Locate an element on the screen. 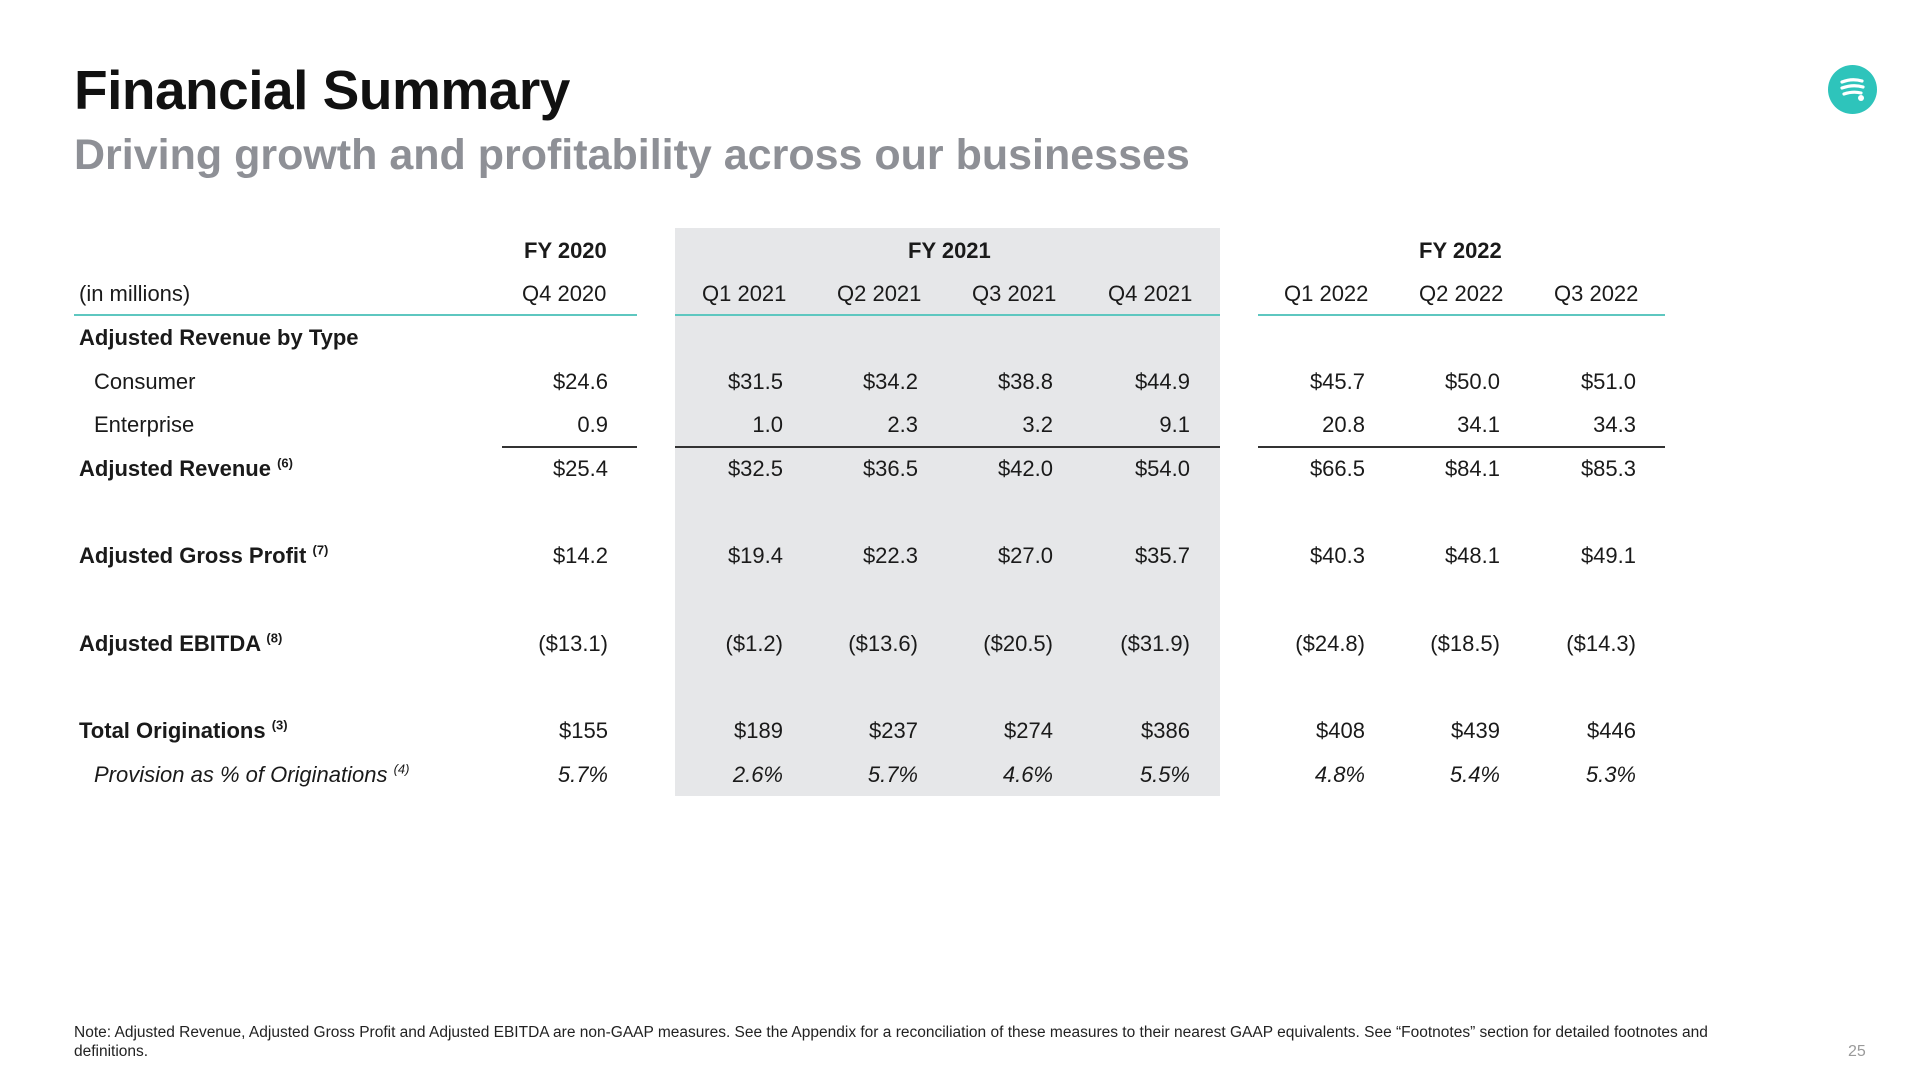  value-cell-originations: $237 is located at coordinates (893, 730).